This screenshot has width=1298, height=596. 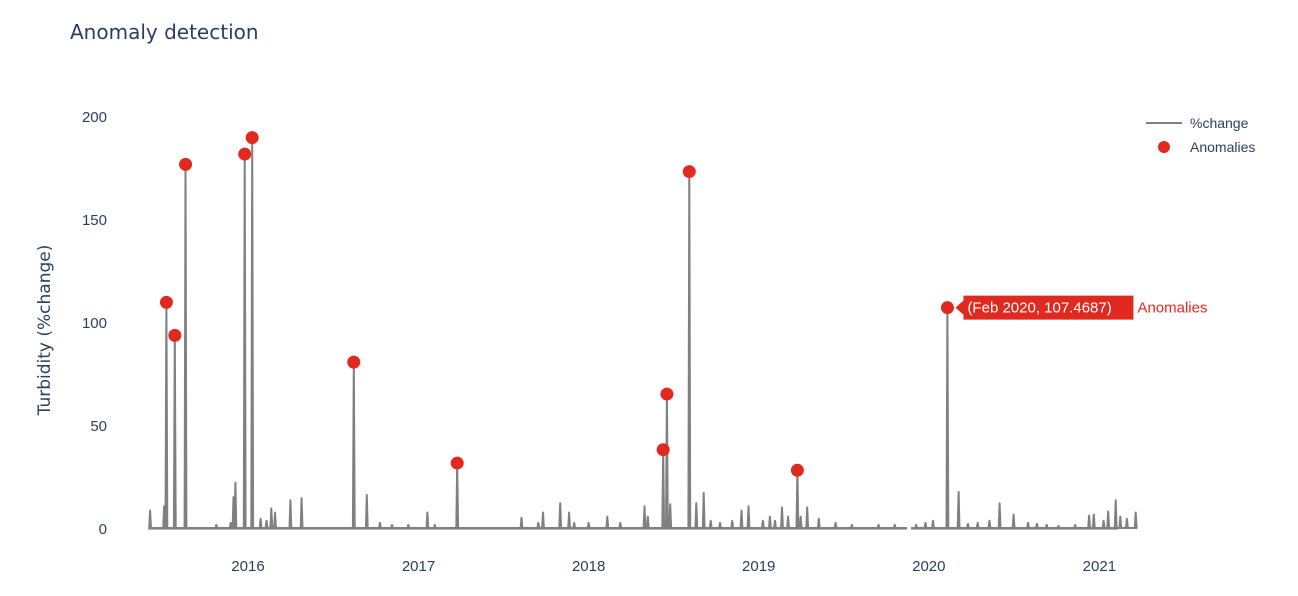 I want to click on x-tick-label: 2016, so click(x=247, y=566).